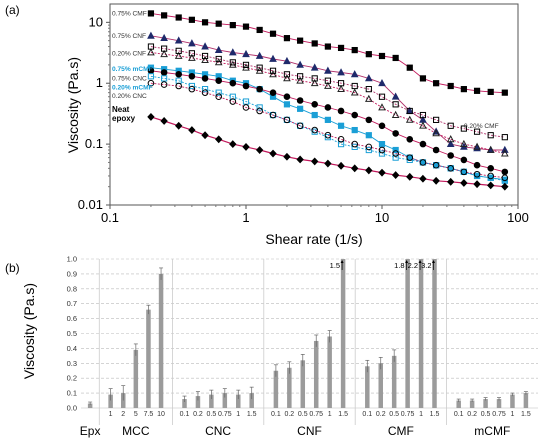 Image resolution: width=550 pixels, height=444 pixels. I want to click on y-tick-label: 0.1, so click(94, 143).